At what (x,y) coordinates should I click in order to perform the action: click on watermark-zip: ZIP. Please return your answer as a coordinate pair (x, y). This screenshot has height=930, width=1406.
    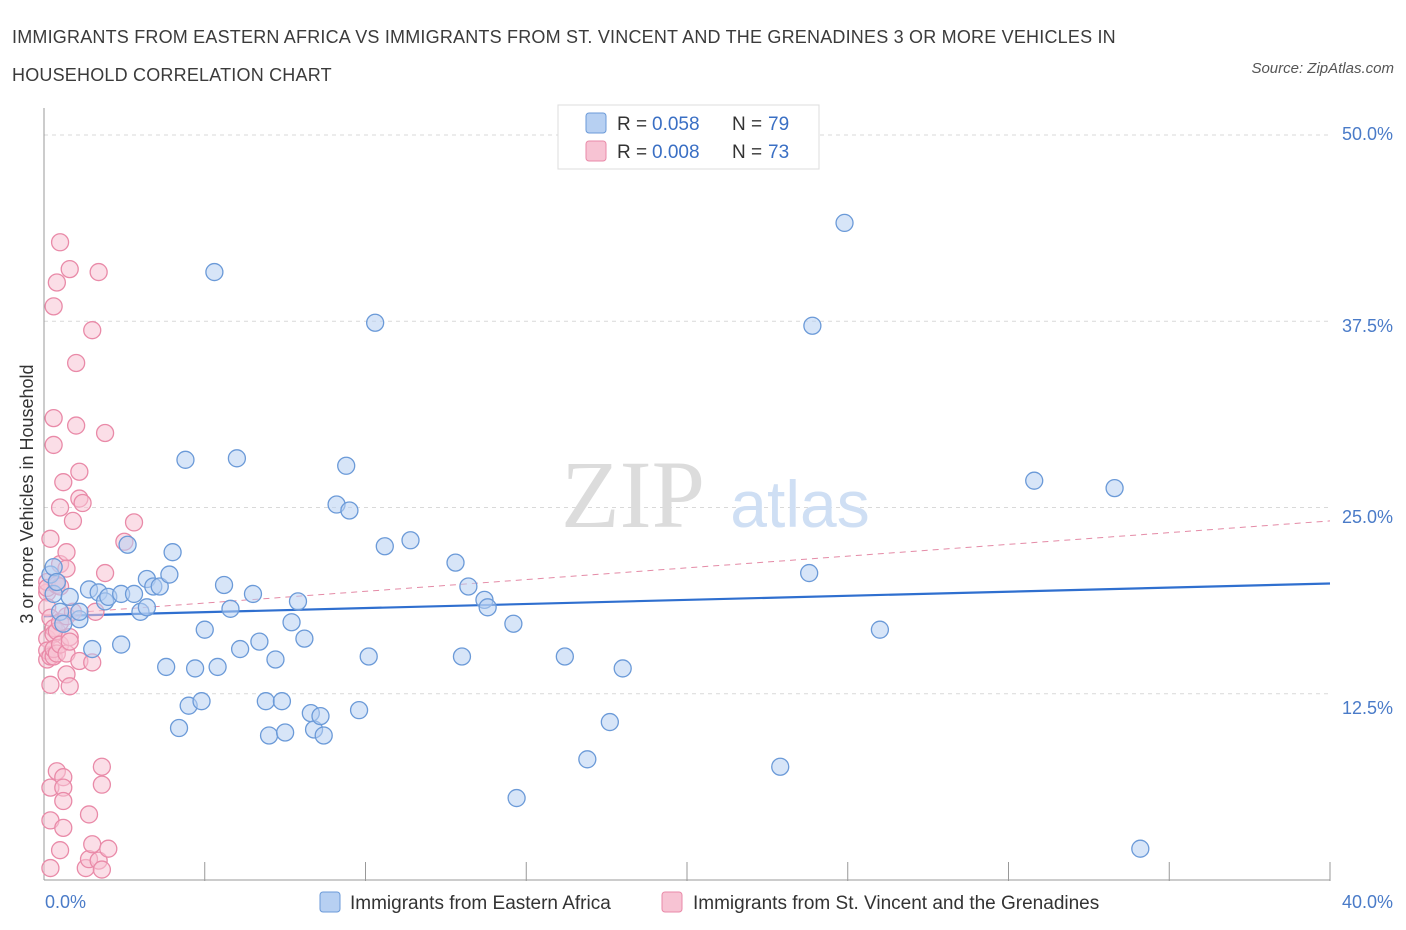
    Looking at the image, I should click on (633, 494).